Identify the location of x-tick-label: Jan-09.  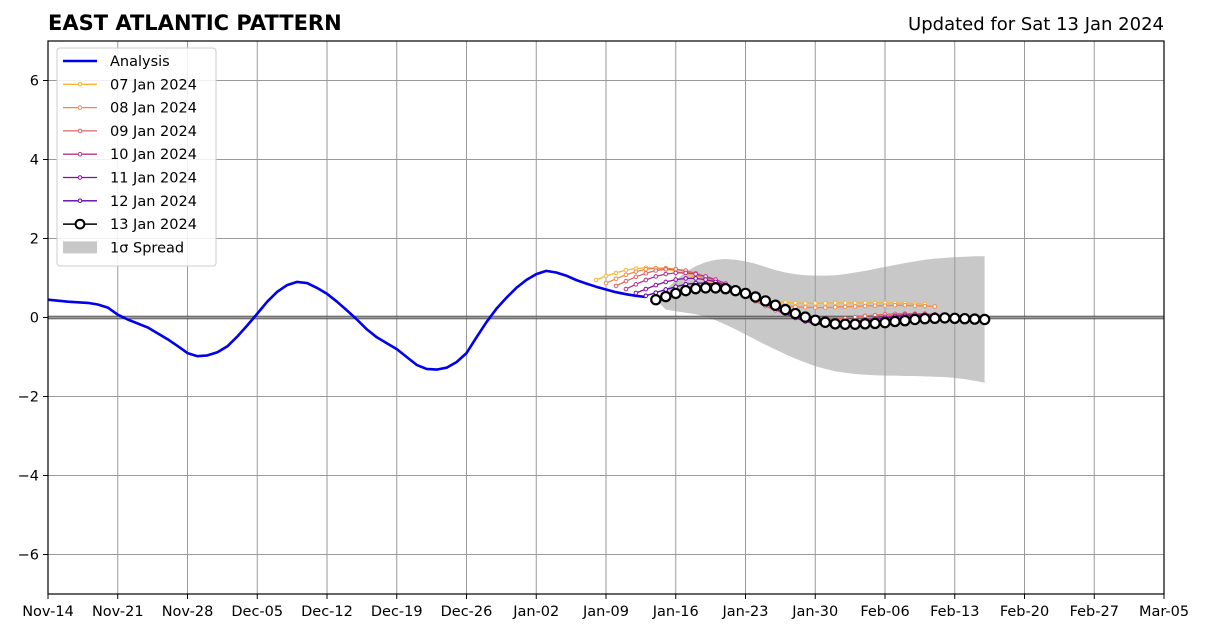
(605, 612).